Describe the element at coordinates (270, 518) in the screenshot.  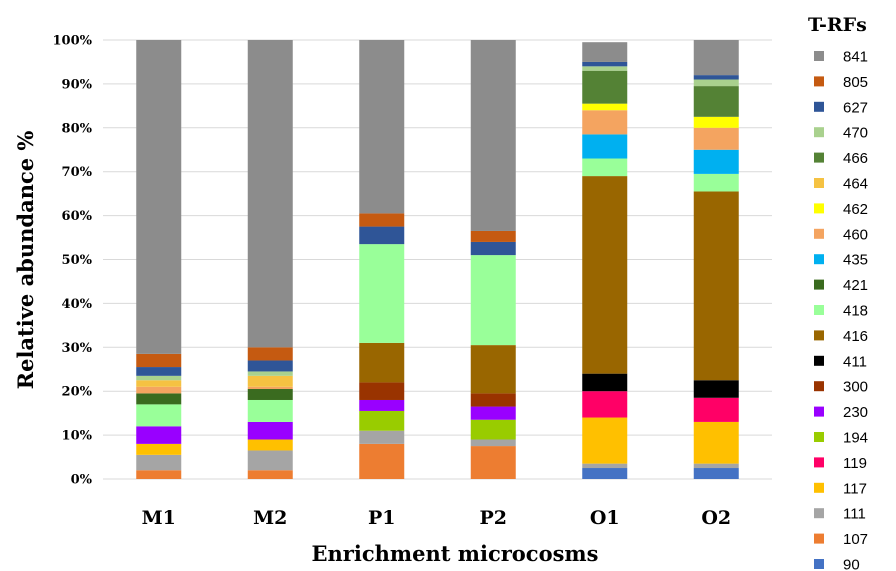
I see `x-category-label: M2` at that location.